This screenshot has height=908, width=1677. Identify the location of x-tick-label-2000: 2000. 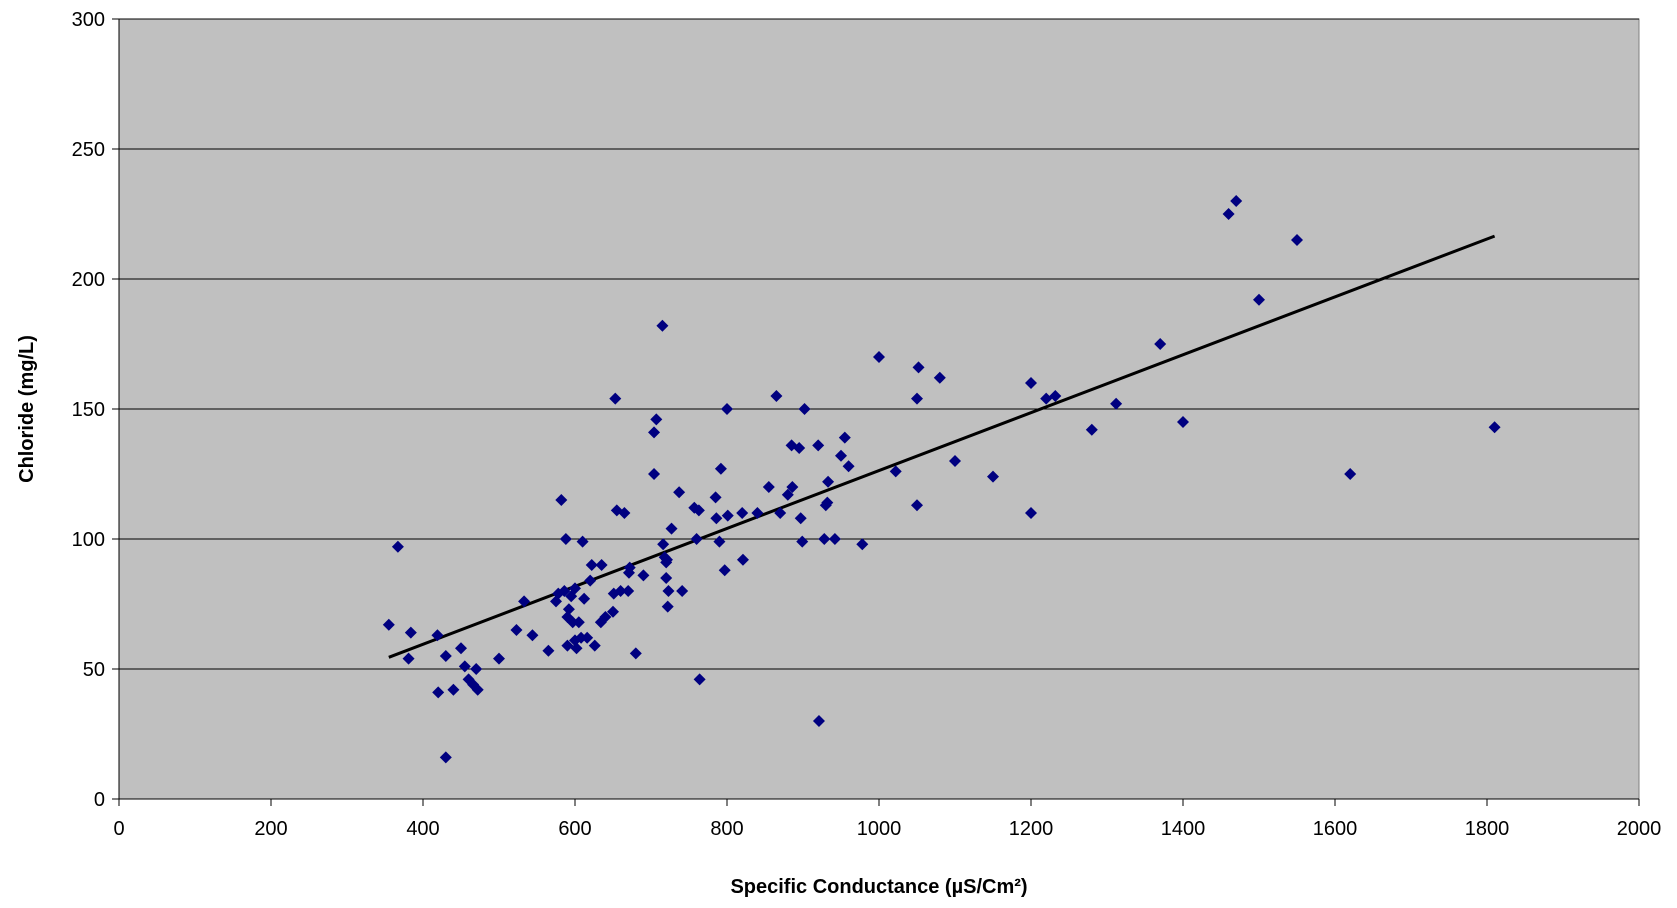
(1639, 829).